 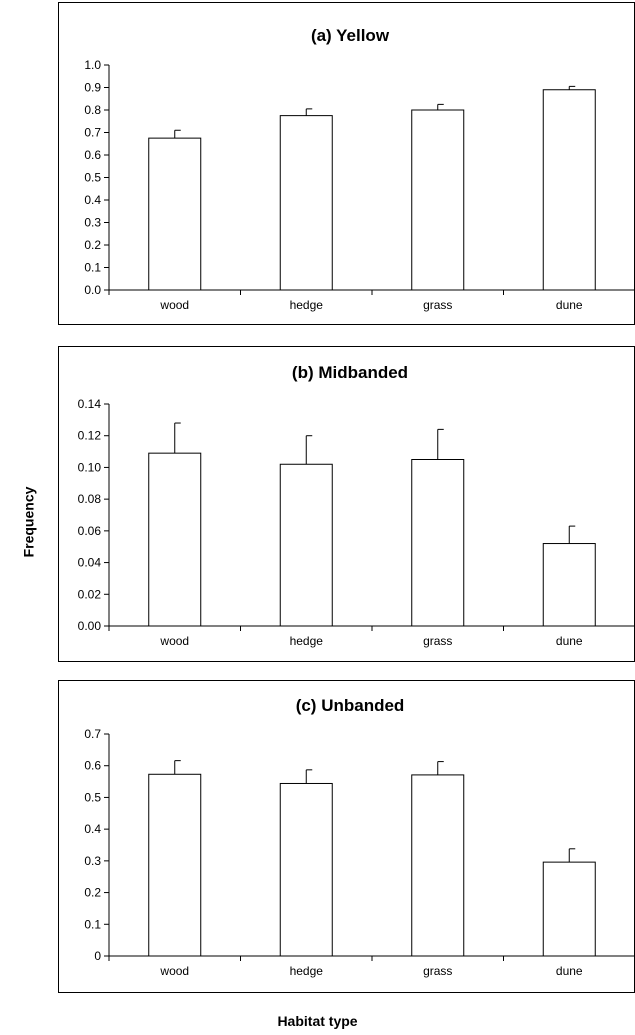 I want to click on y-tick-label: 0.9, so click(x=92, y=88).